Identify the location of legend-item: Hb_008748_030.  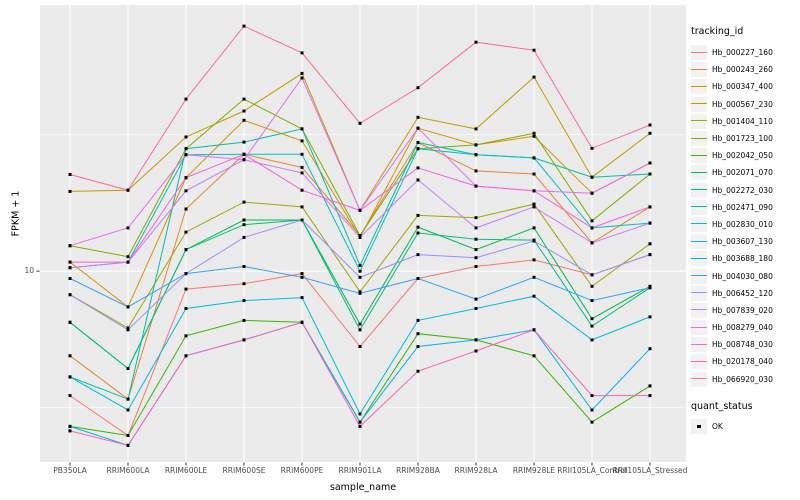
(745, 344).